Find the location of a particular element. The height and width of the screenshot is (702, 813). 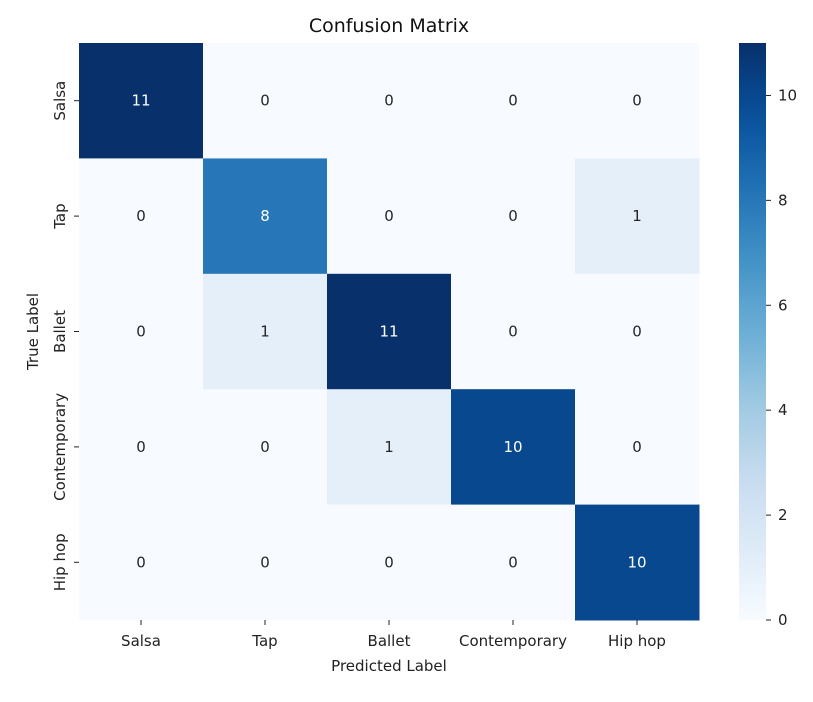

colorbar: 0 2 4 6 8 10 is located at coordinates (768, 336).